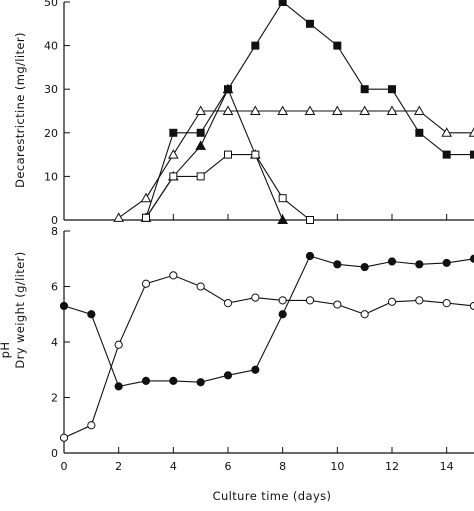 The height and width of the screenshot is (511, 474). I want to click on bottom-ytick-label: 6, so click(54, 287).